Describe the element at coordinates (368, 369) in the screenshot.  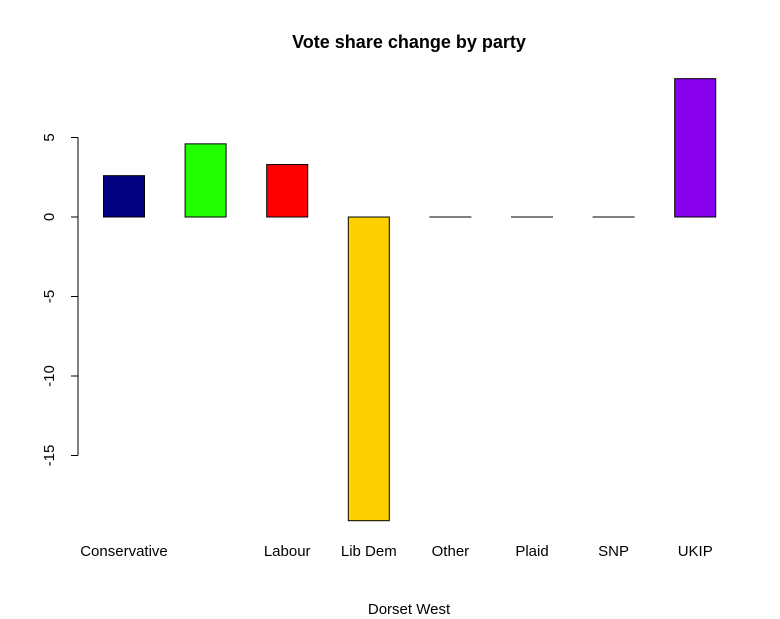
I see `bar-lib-dem` at that location.